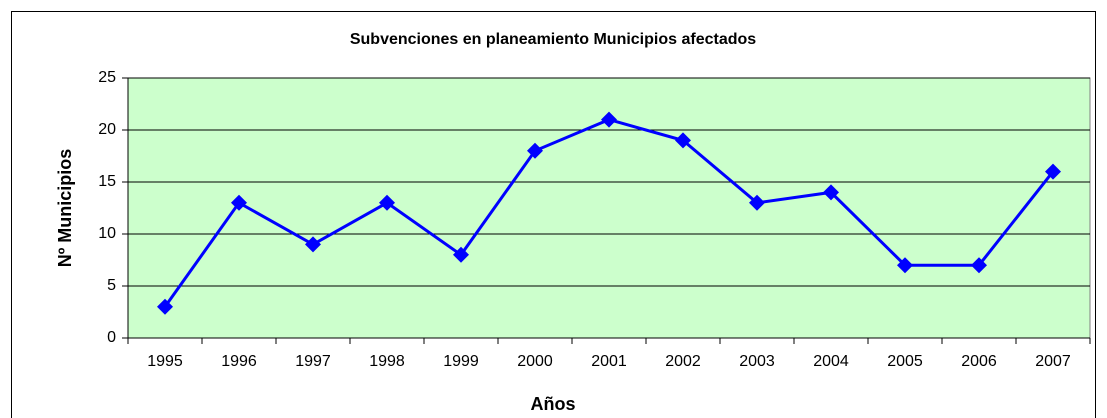 This screenshot has height=418, width=1107. Describe the element at coordinates (905, 361) in the screenshot. I see `x-tick-label: 2005` at that location.